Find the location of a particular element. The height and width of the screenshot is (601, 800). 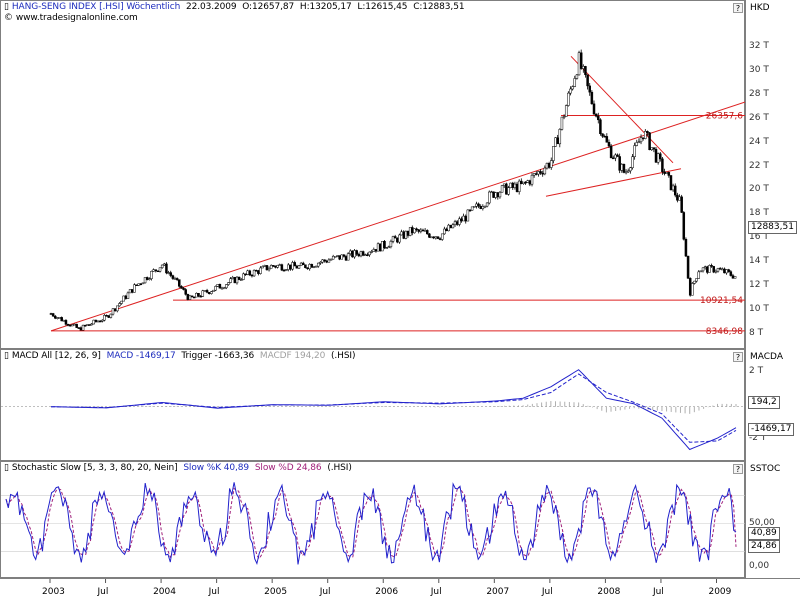

open-value: O:12657,87 is located at coordinates (268, 7).